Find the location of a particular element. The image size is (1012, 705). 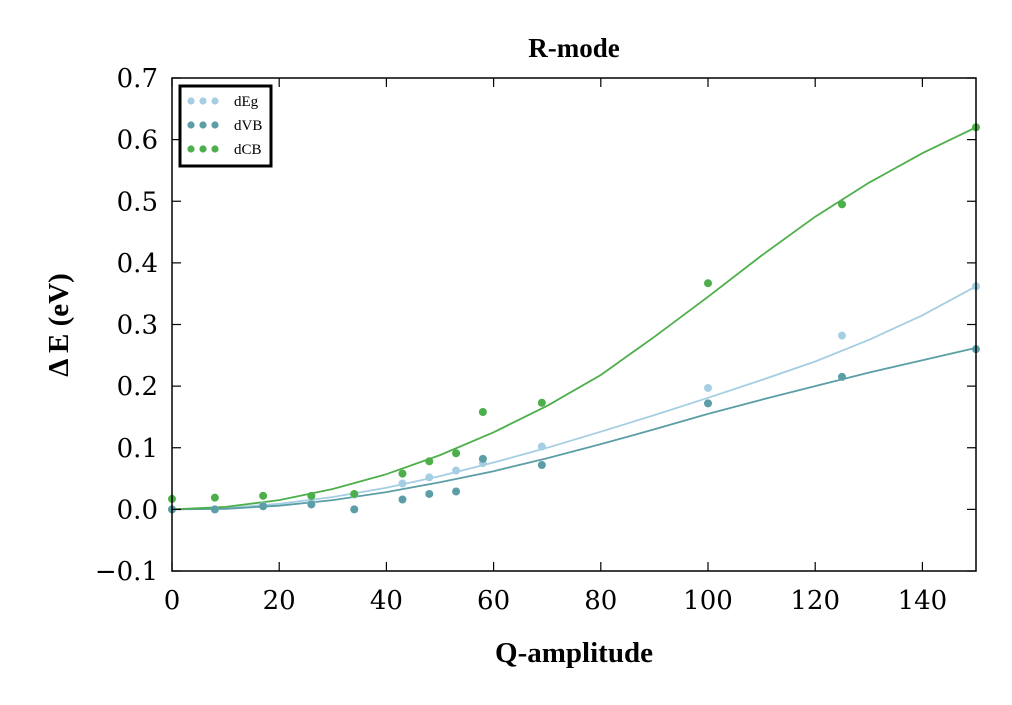

x-tick-label: 100 is located at coordinates (708, 601).